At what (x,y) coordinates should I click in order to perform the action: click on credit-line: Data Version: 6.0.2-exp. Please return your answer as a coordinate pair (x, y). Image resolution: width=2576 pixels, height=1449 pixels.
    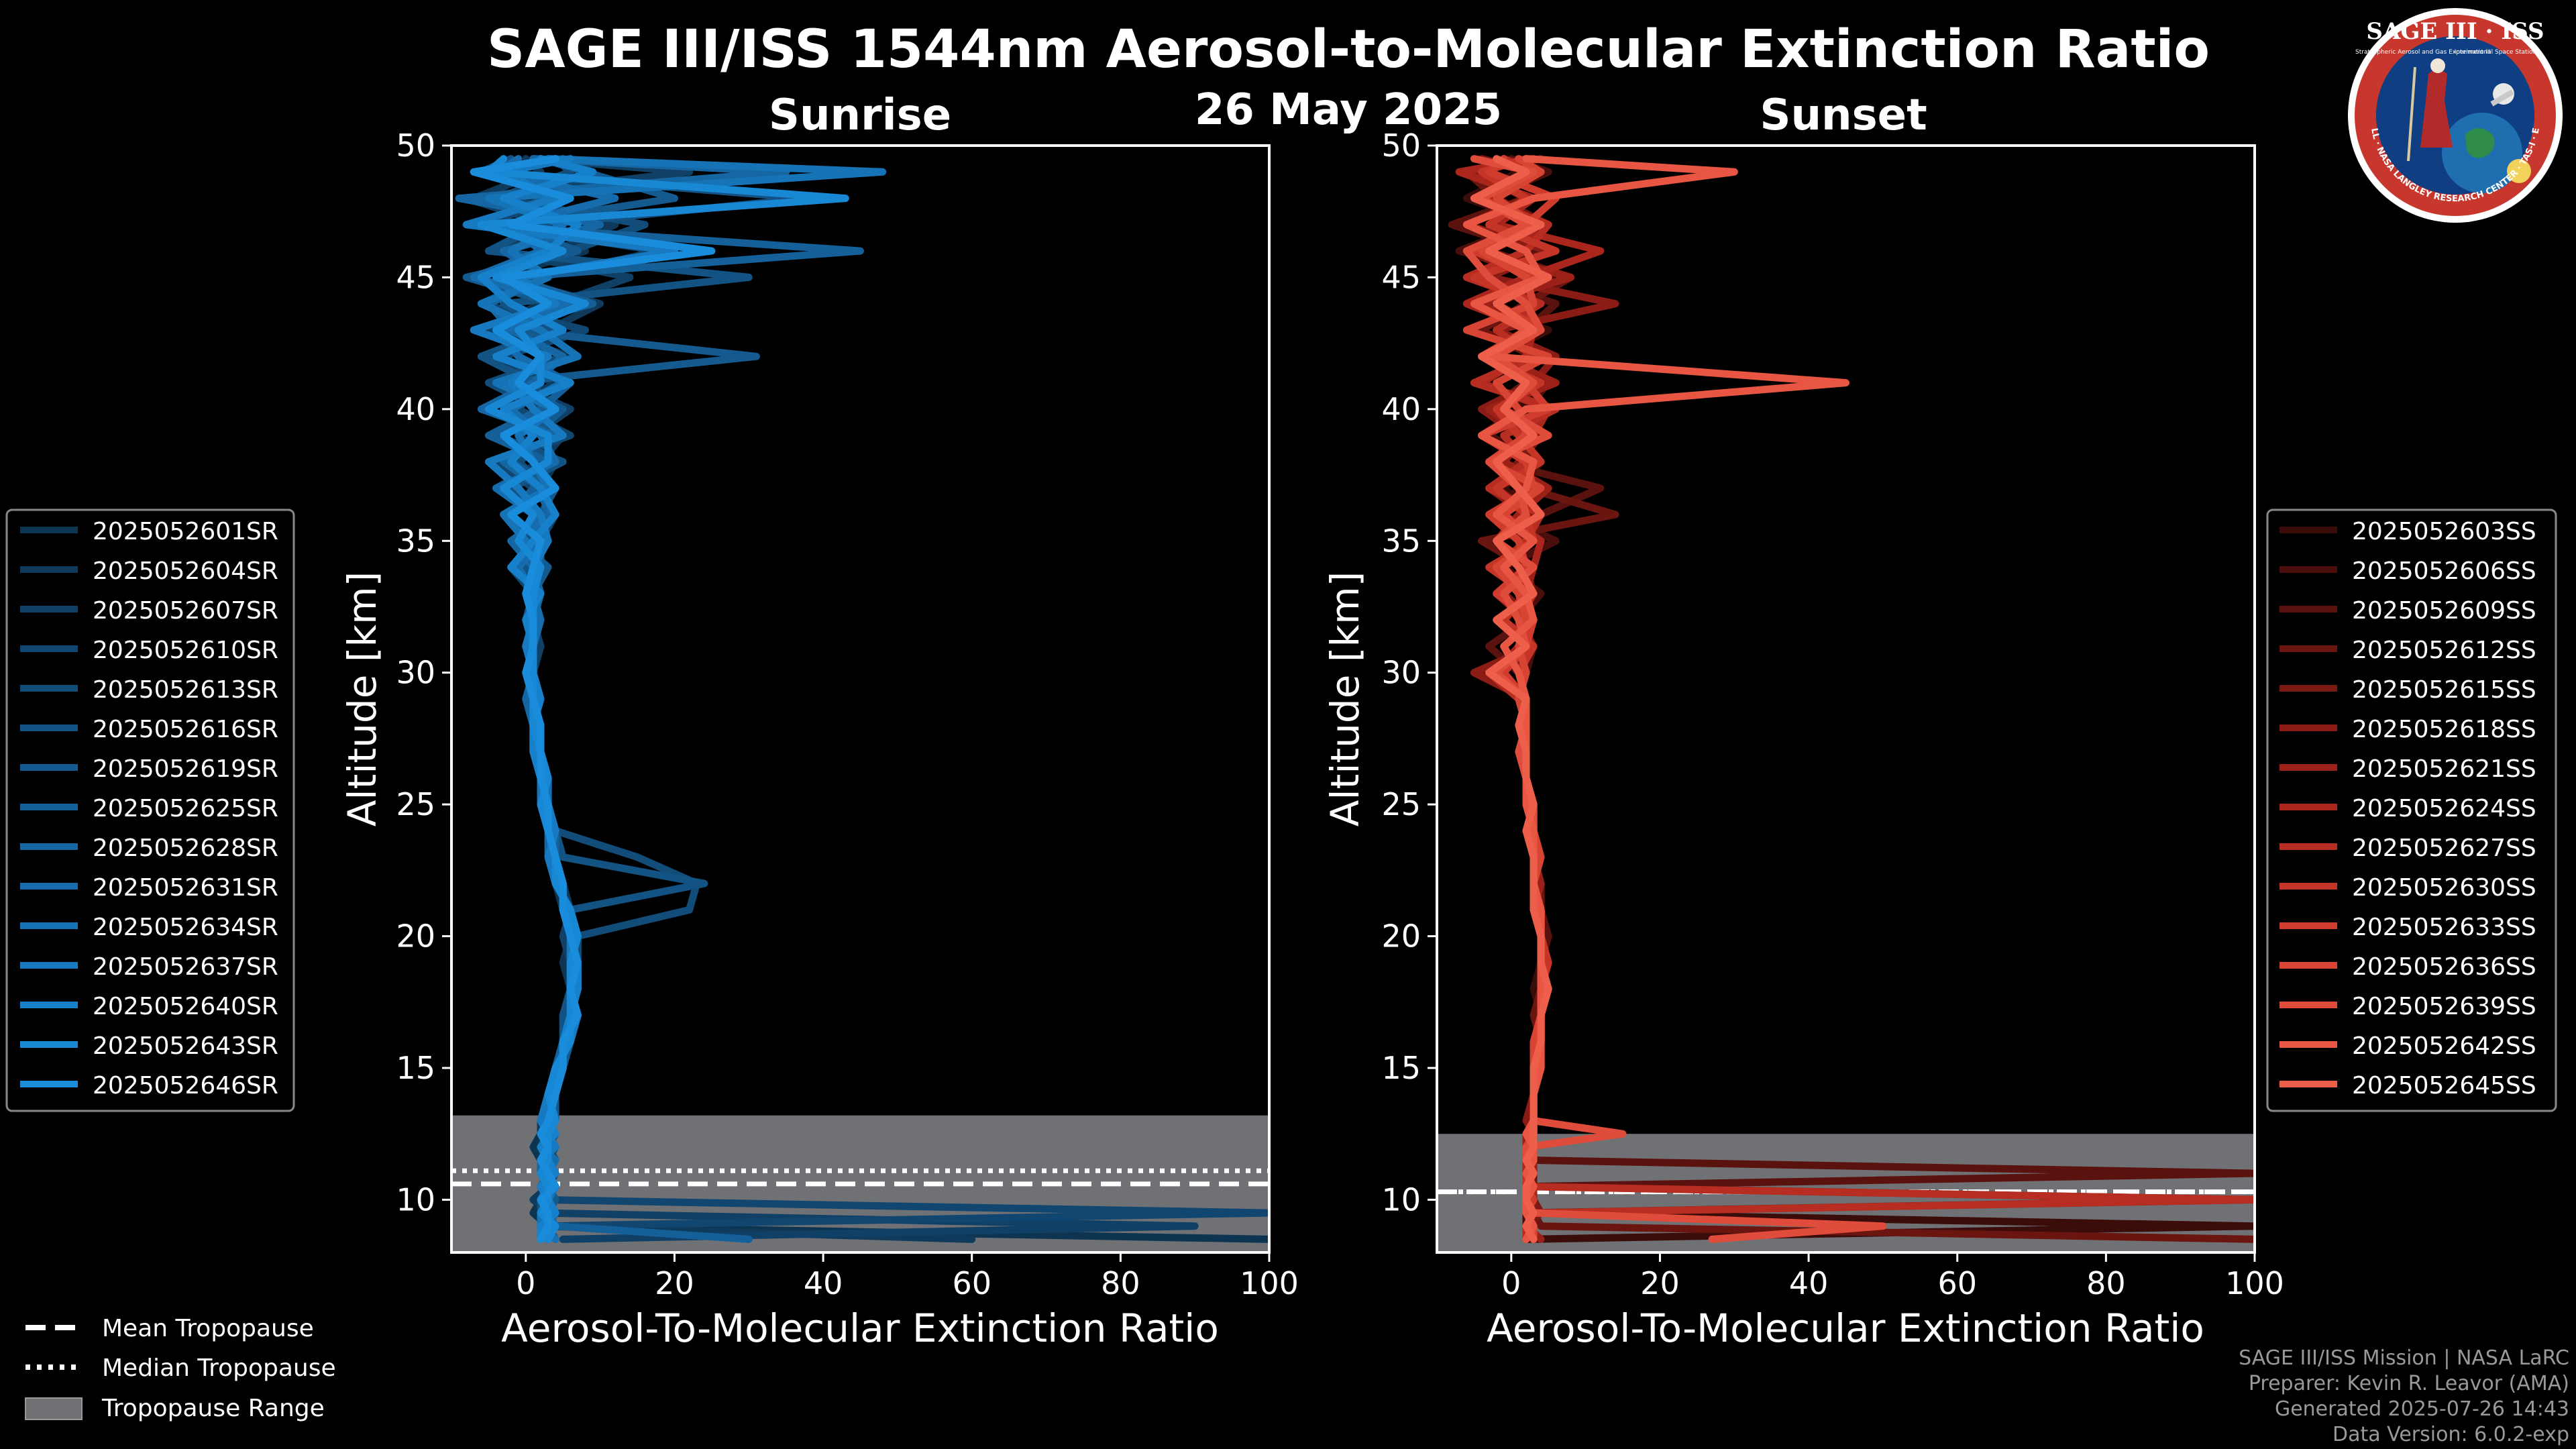
    Looking at the image, I should click on (2450, 1434).